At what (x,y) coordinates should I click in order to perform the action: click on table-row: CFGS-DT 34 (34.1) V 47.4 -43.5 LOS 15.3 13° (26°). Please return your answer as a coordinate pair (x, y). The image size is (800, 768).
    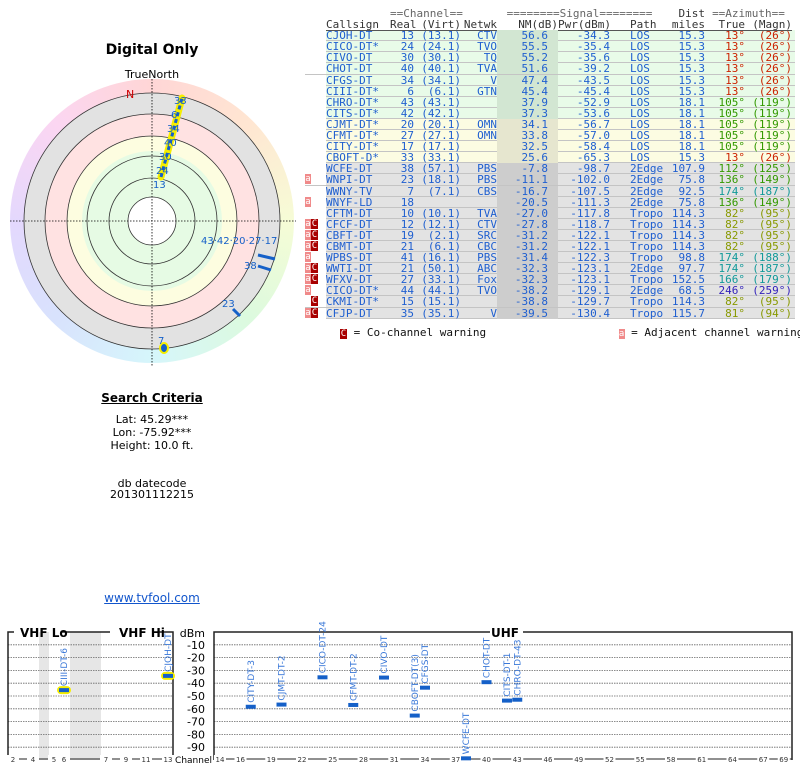
    Looking at the image, I should click on (550, 80).